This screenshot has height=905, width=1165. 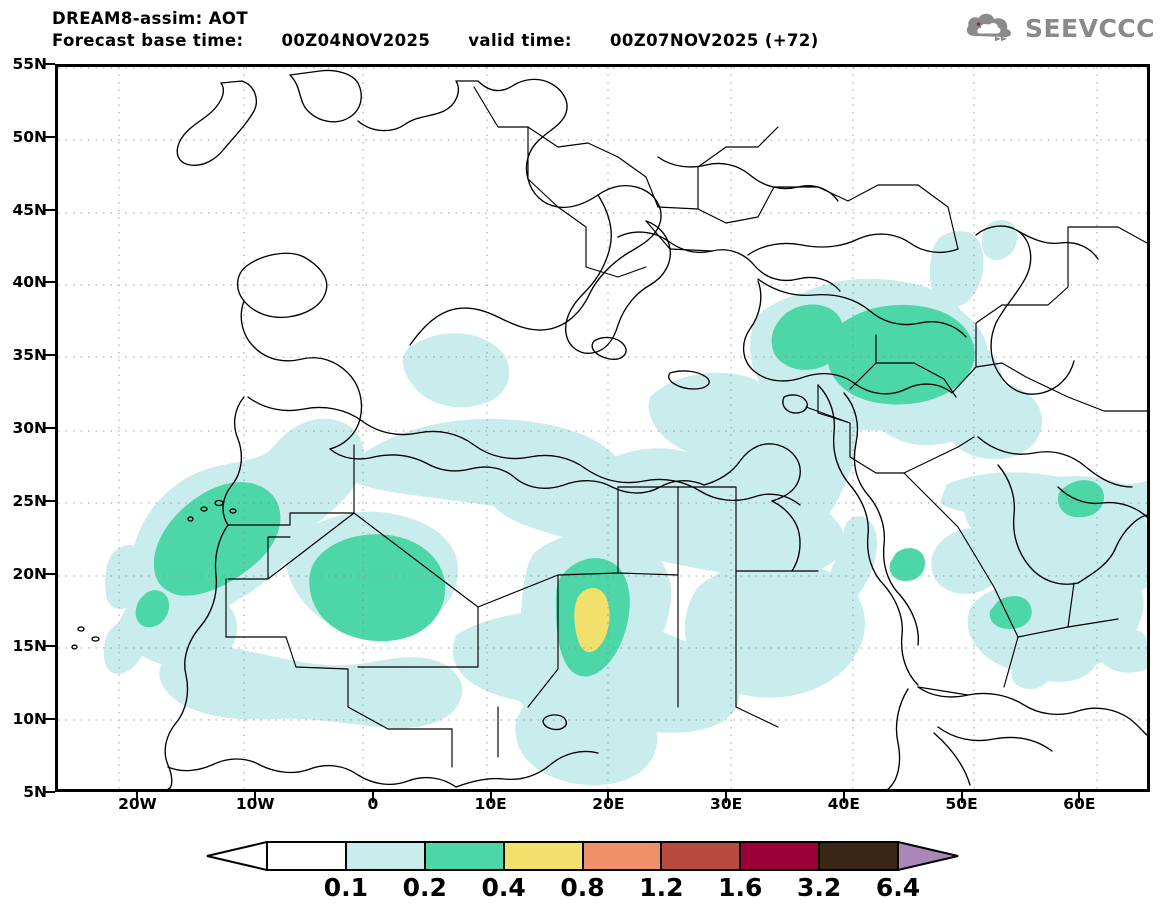 What do you see at coordinates (255, 804) in the screenshot?
I see `x-axis-label: 10W` at bounding box center [255, 804].